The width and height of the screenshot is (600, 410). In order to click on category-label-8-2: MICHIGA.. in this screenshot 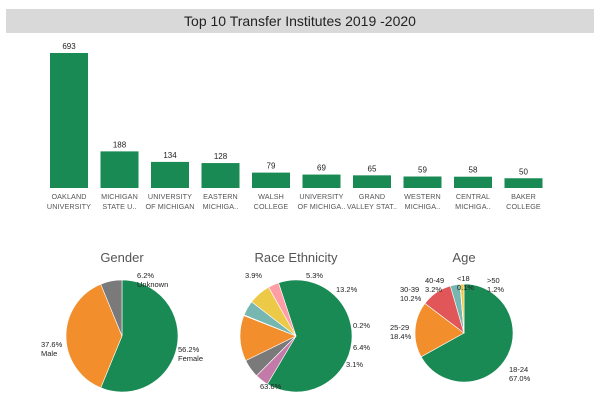, I will do `click(423, 206)`.